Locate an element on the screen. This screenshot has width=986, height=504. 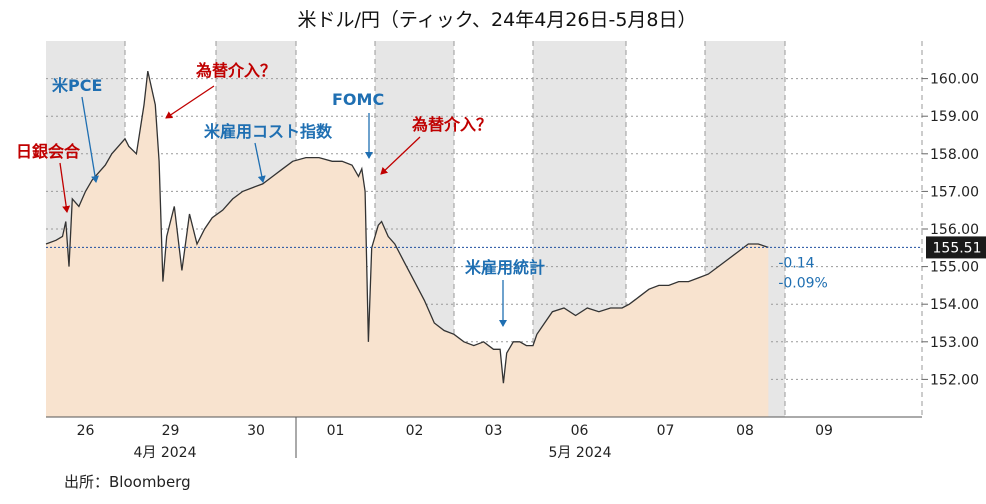
y-tick-label: 153.00 is located at coordinates (954, 343).